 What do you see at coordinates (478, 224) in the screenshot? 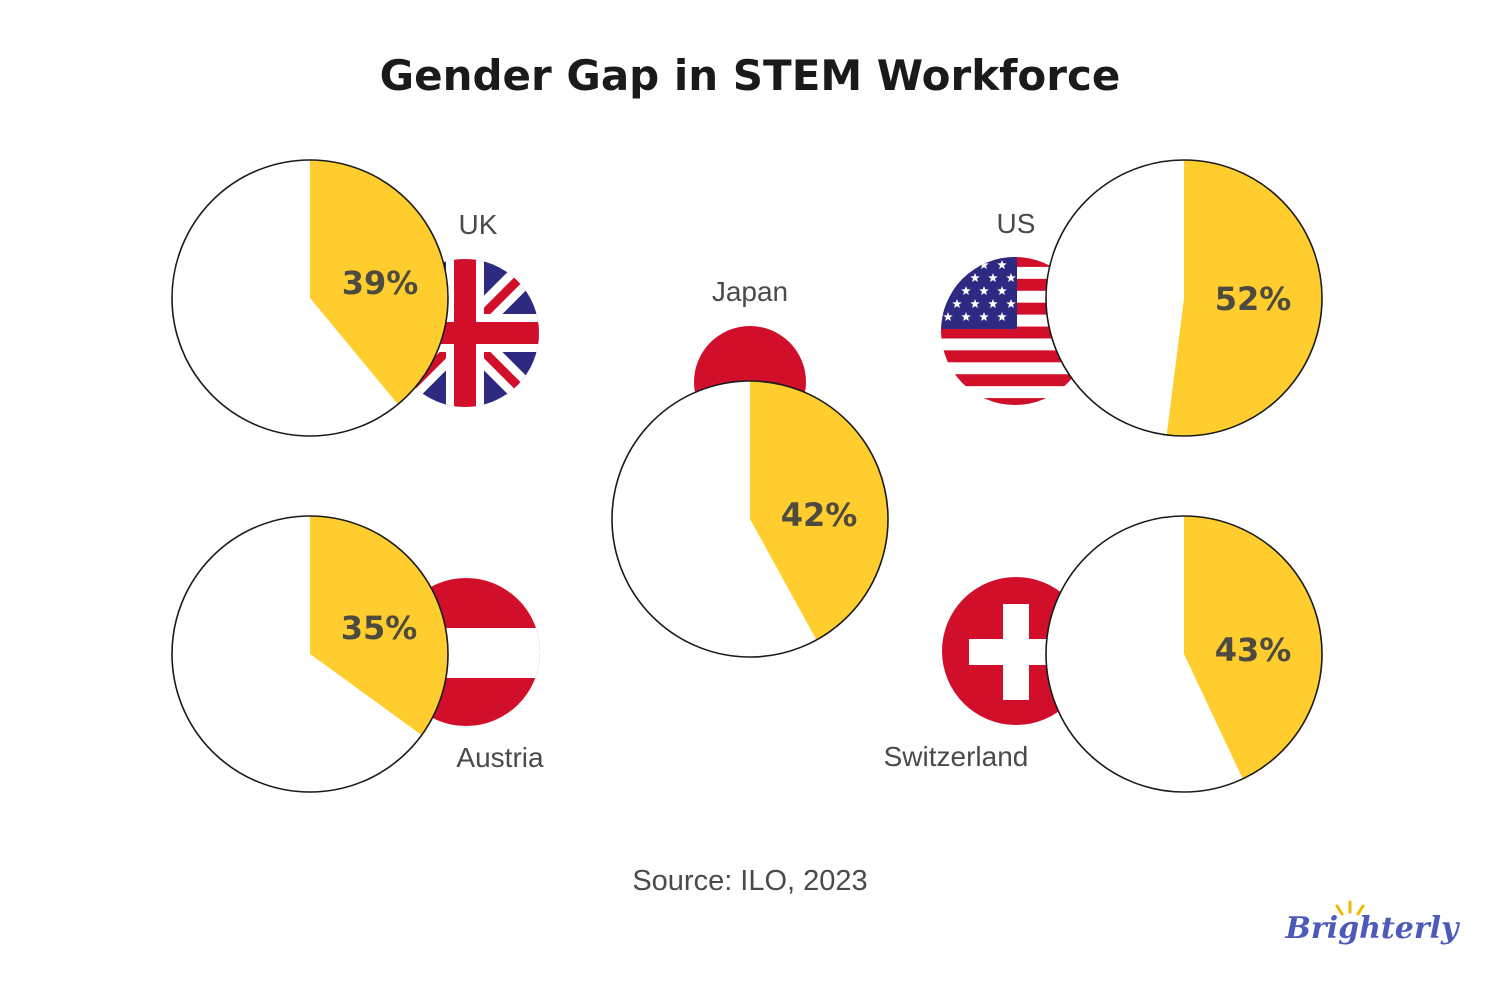
I see `country-label-uk: UK` at bounding box center [478, 224].